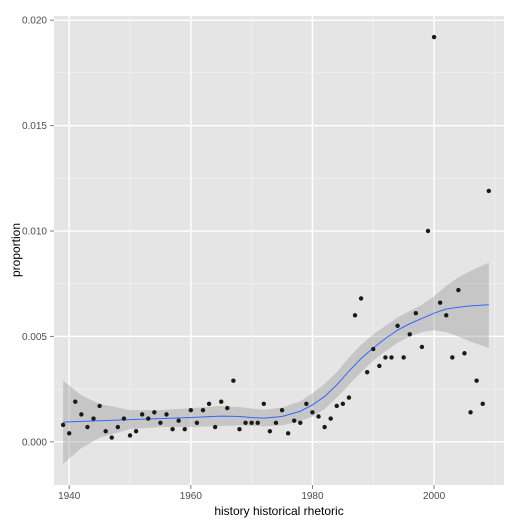 This screenshot has height=525, width=525. Describe the element at coordinates (34, 232) in the screenshot. I see `y-tick-label: 0.010` at that location.